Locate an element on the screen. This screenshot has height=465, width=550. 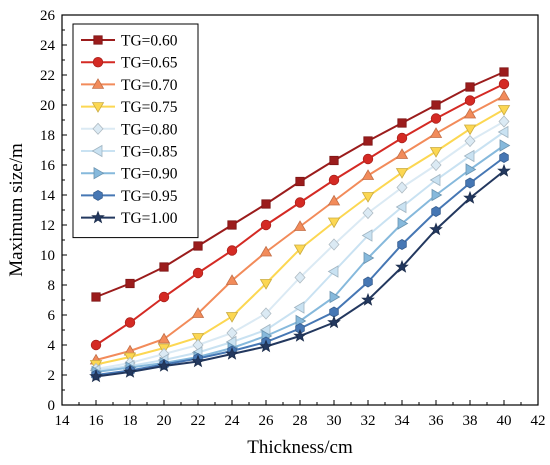
legend-item: TG=0.90 is located at coordinates (129, 174).